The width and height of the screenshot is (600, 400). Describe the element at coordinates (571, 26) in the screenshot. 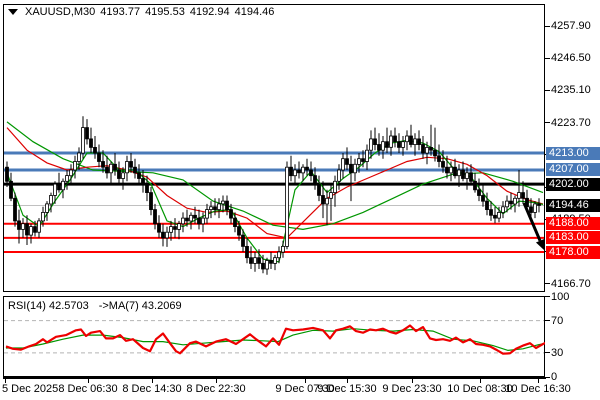

I see `price-tick-label: 4257.90` at that location.